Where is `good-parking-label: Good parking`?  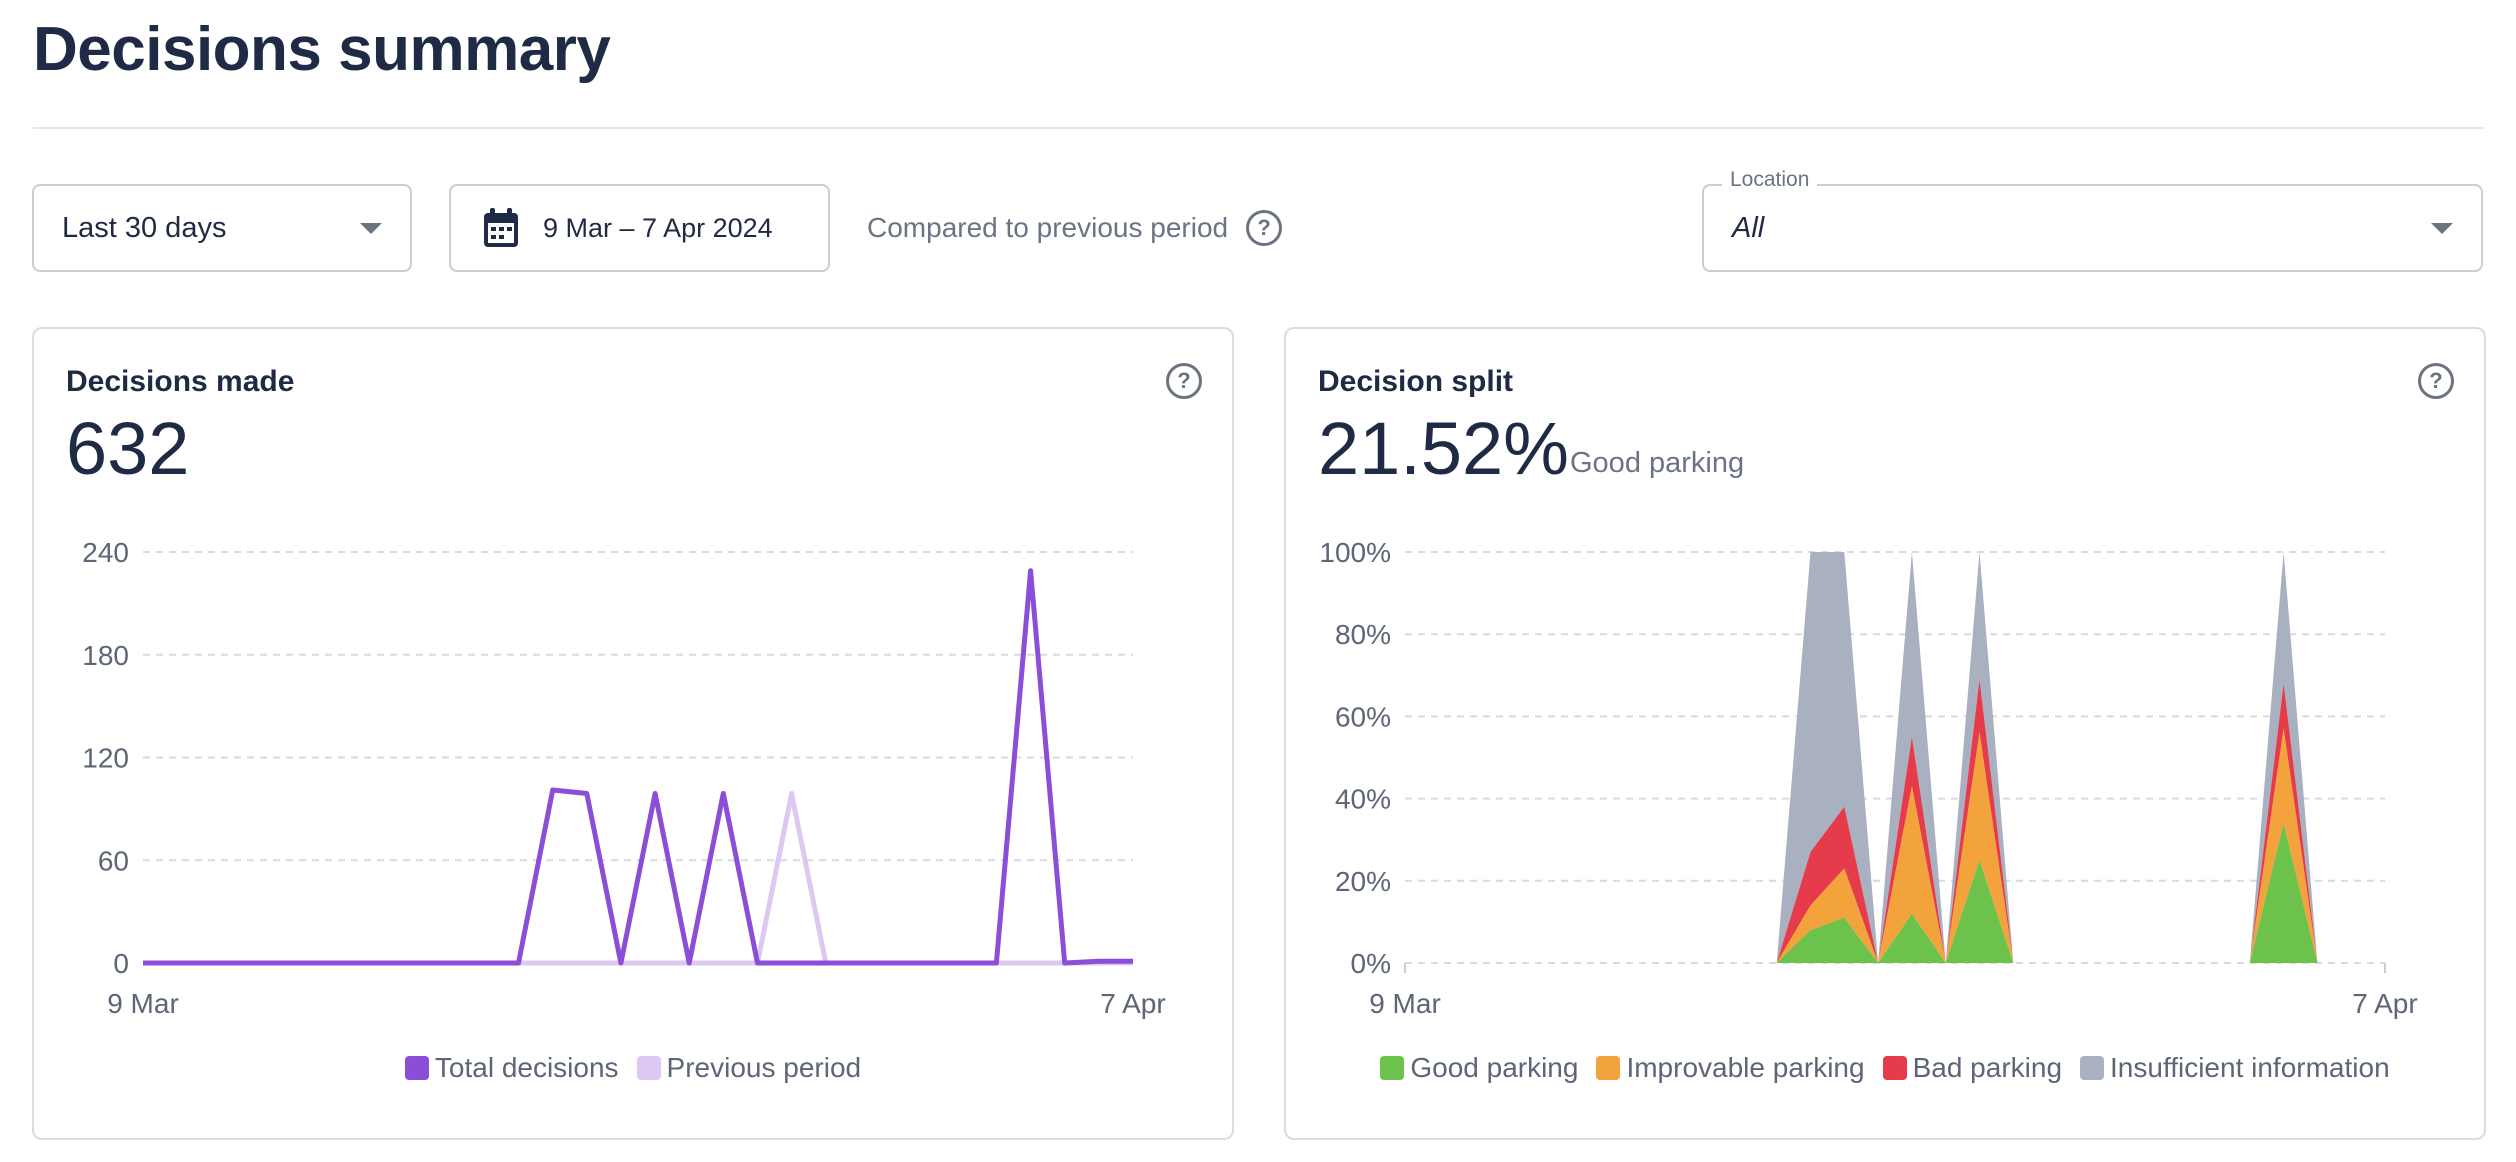
good-parking-label: Good parking is located at coordinates (1657, 463).